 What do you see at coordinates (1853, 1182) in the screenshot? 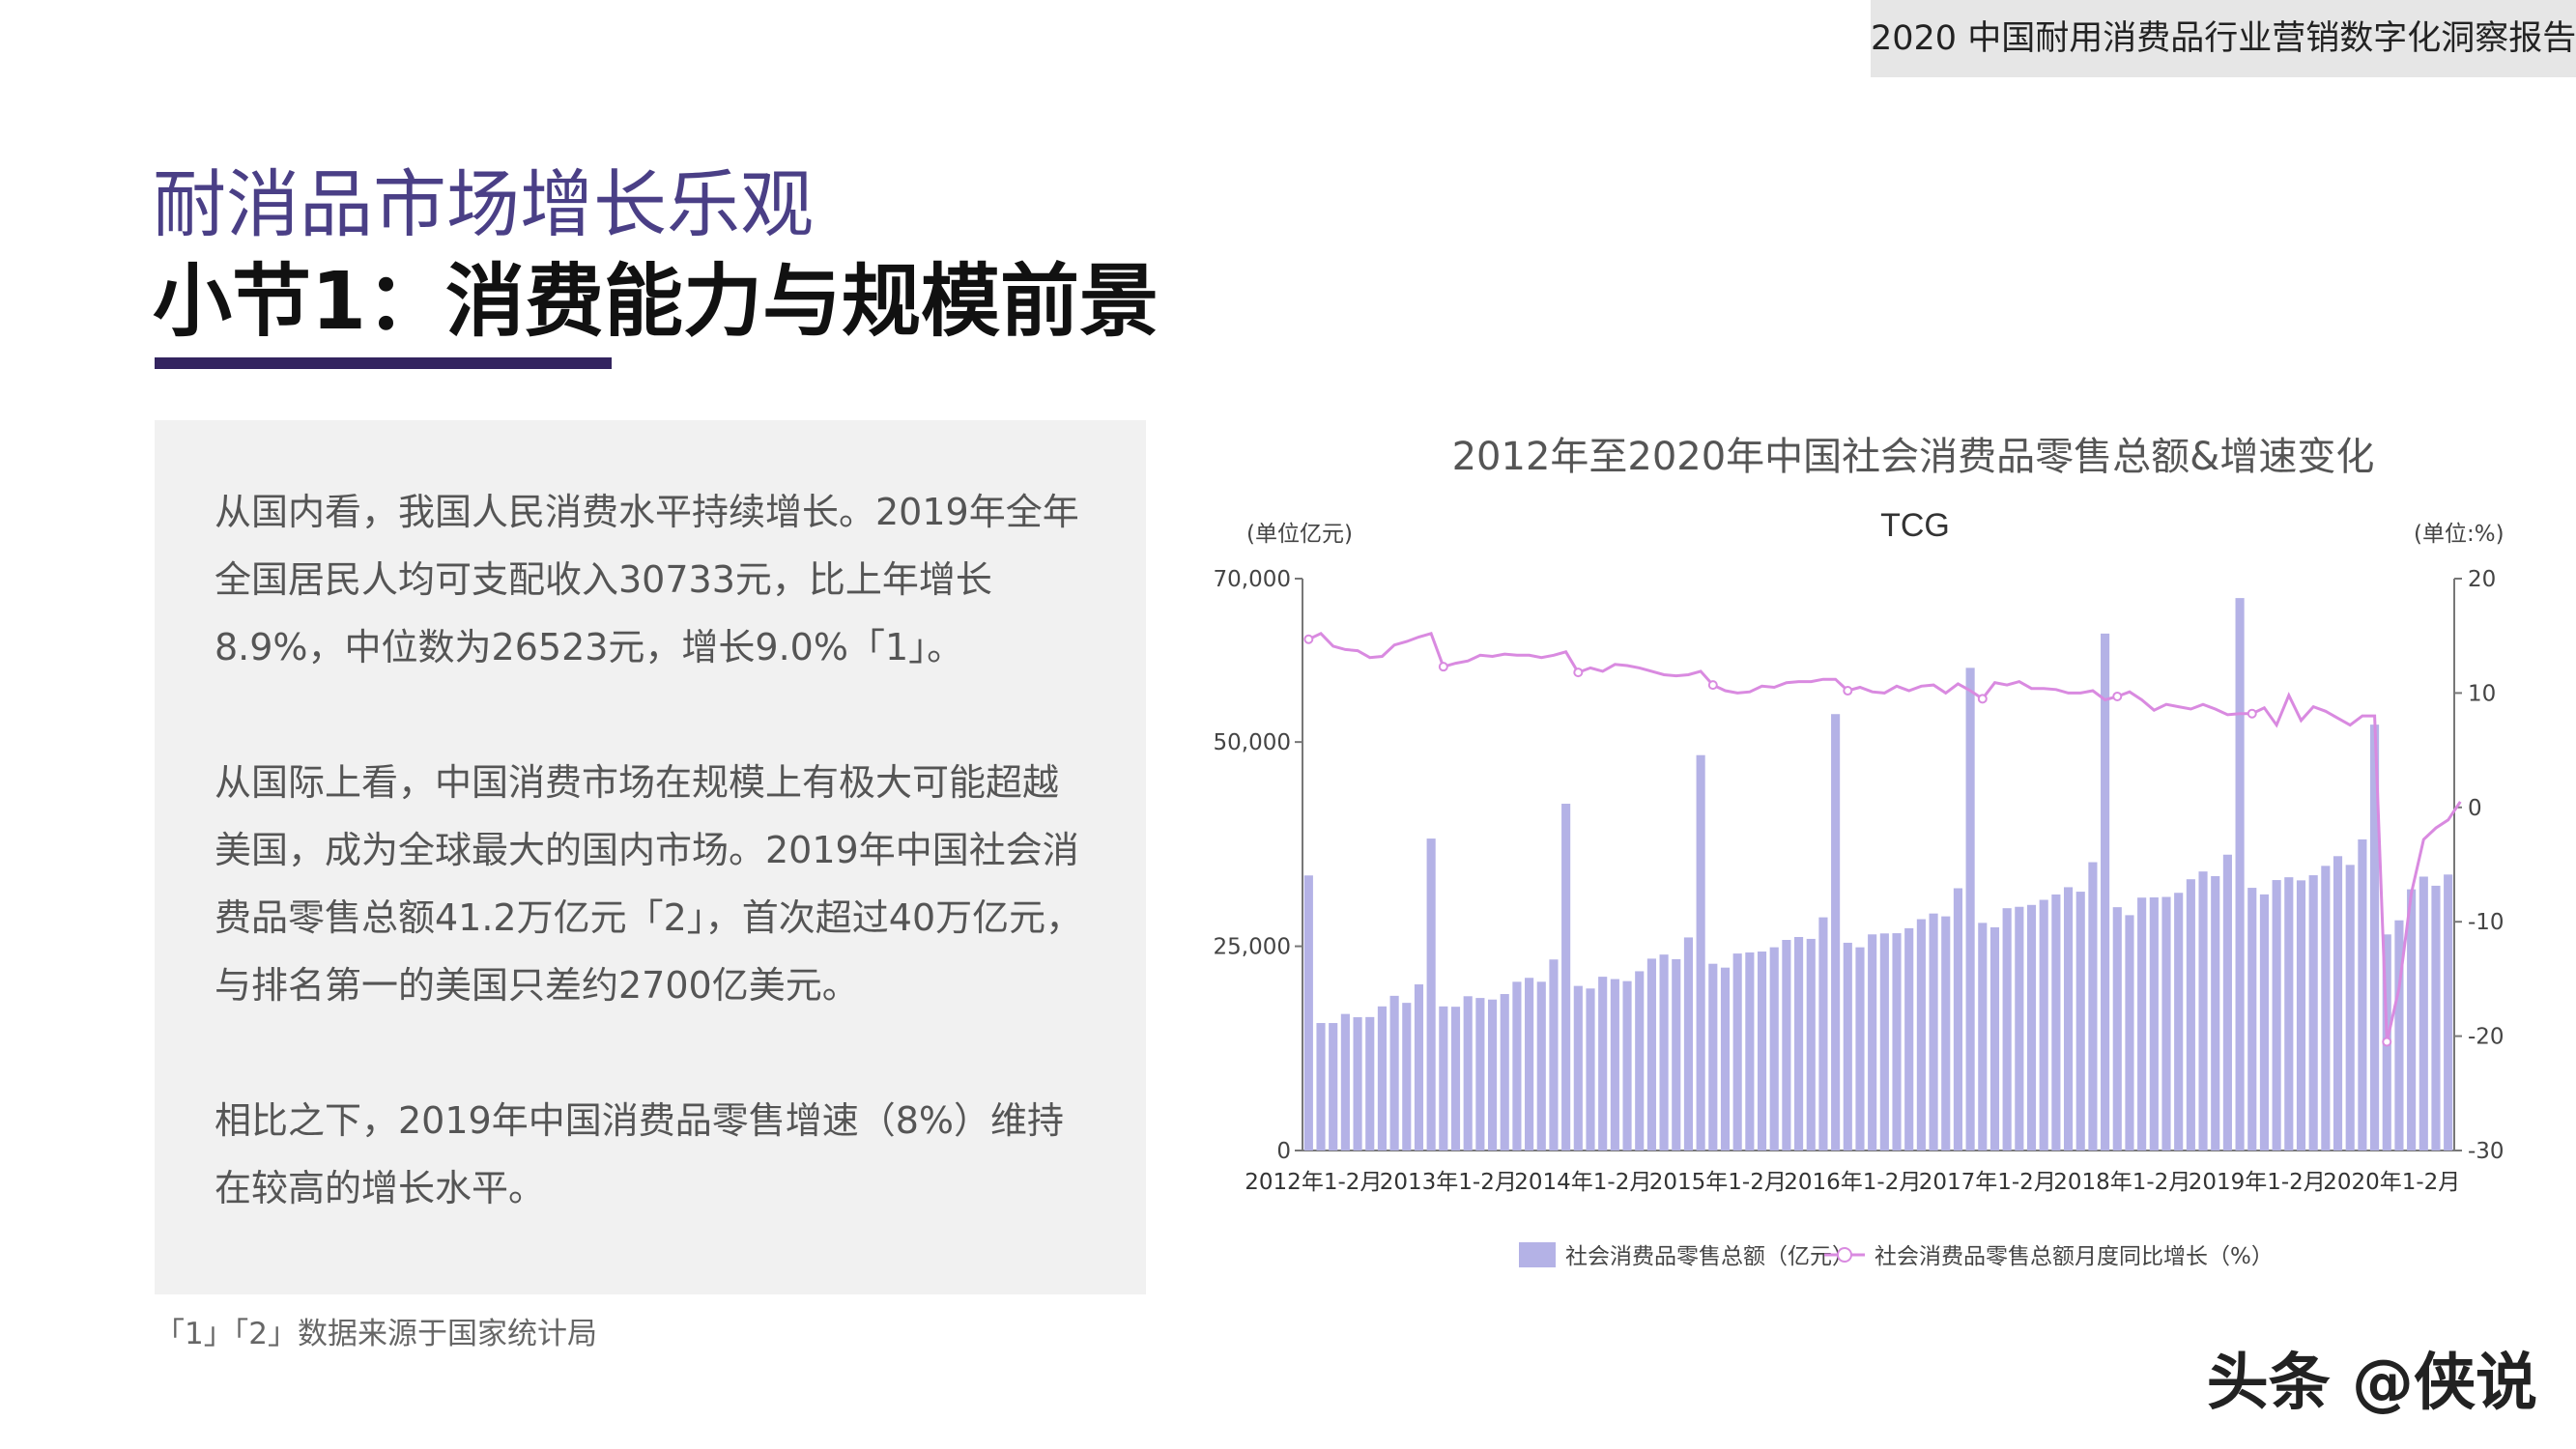
I see `x-tick-label: 2016年1-2月` at bounding box center [1853, 1182].